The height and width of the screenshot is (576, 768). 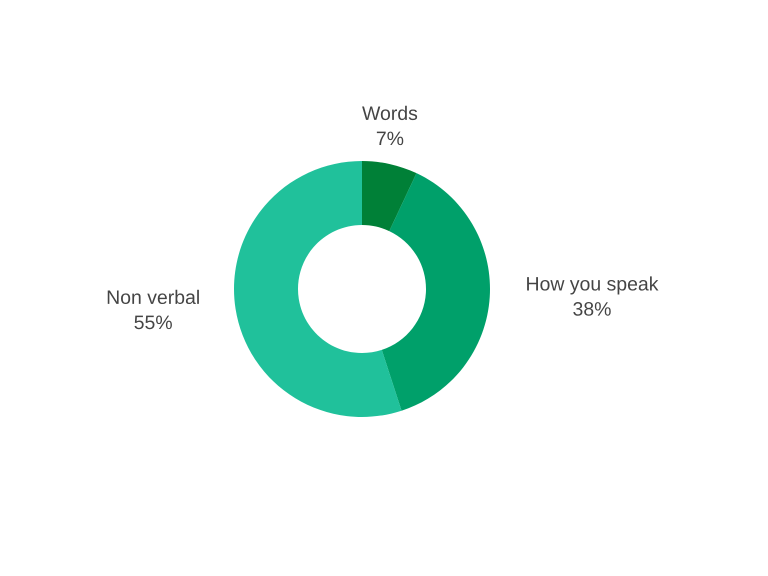 I want to click on slice-label: Non verbal, so click(x=153, y=297).